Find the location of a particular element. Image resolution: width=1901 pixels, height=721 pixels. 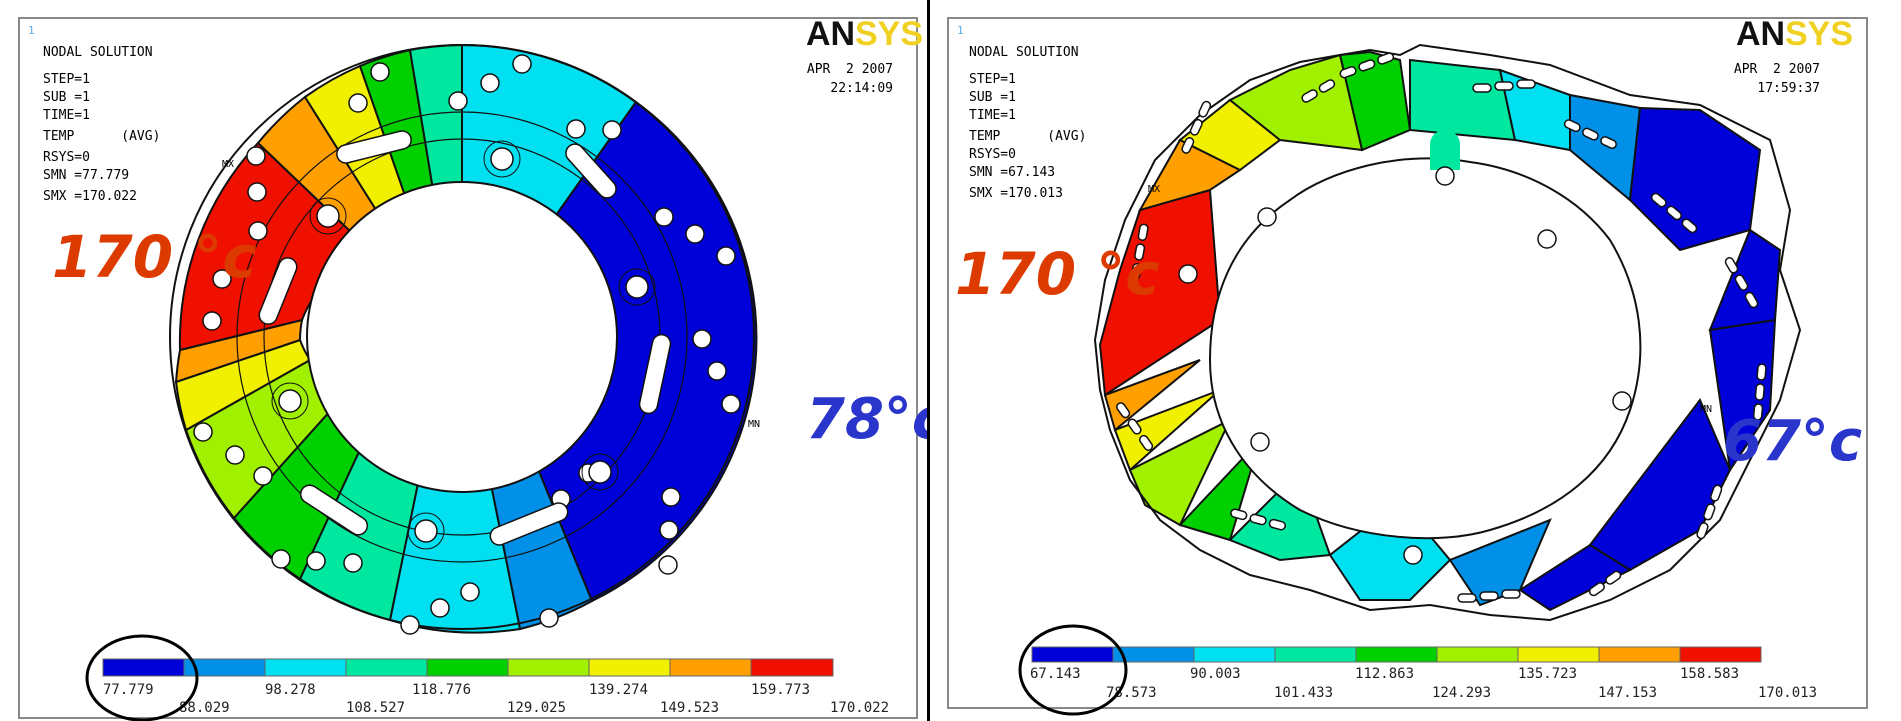

legend-value: 170.022 is located at coordinates (859, 708).